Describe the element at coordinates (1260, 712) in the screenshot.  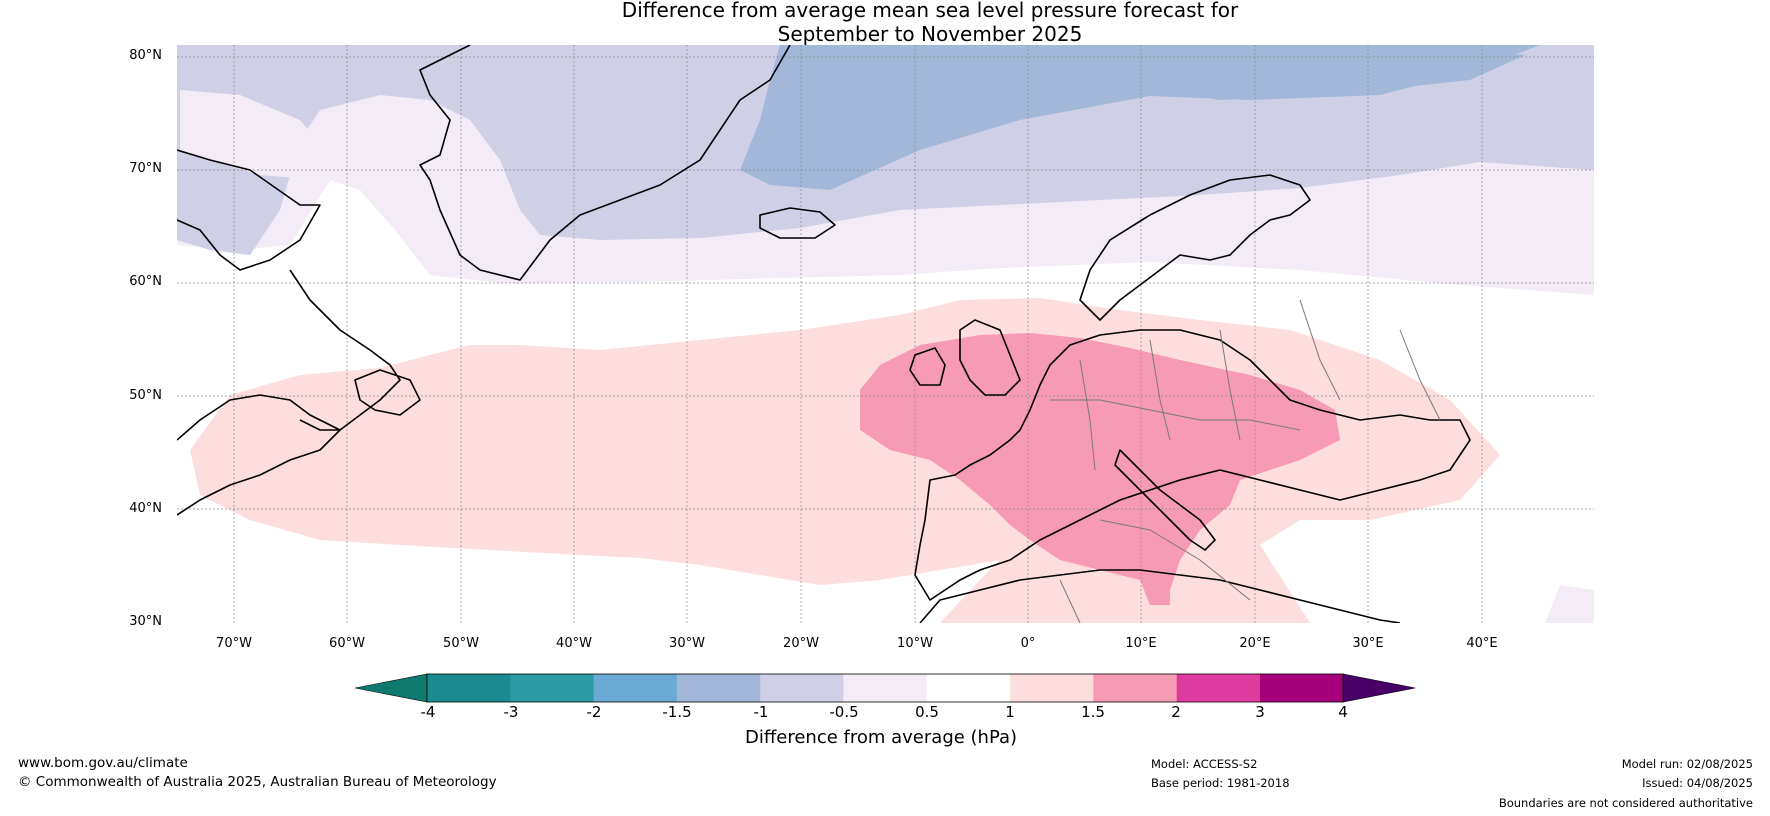
I see `colorbar-tick-3: 3` at that location.